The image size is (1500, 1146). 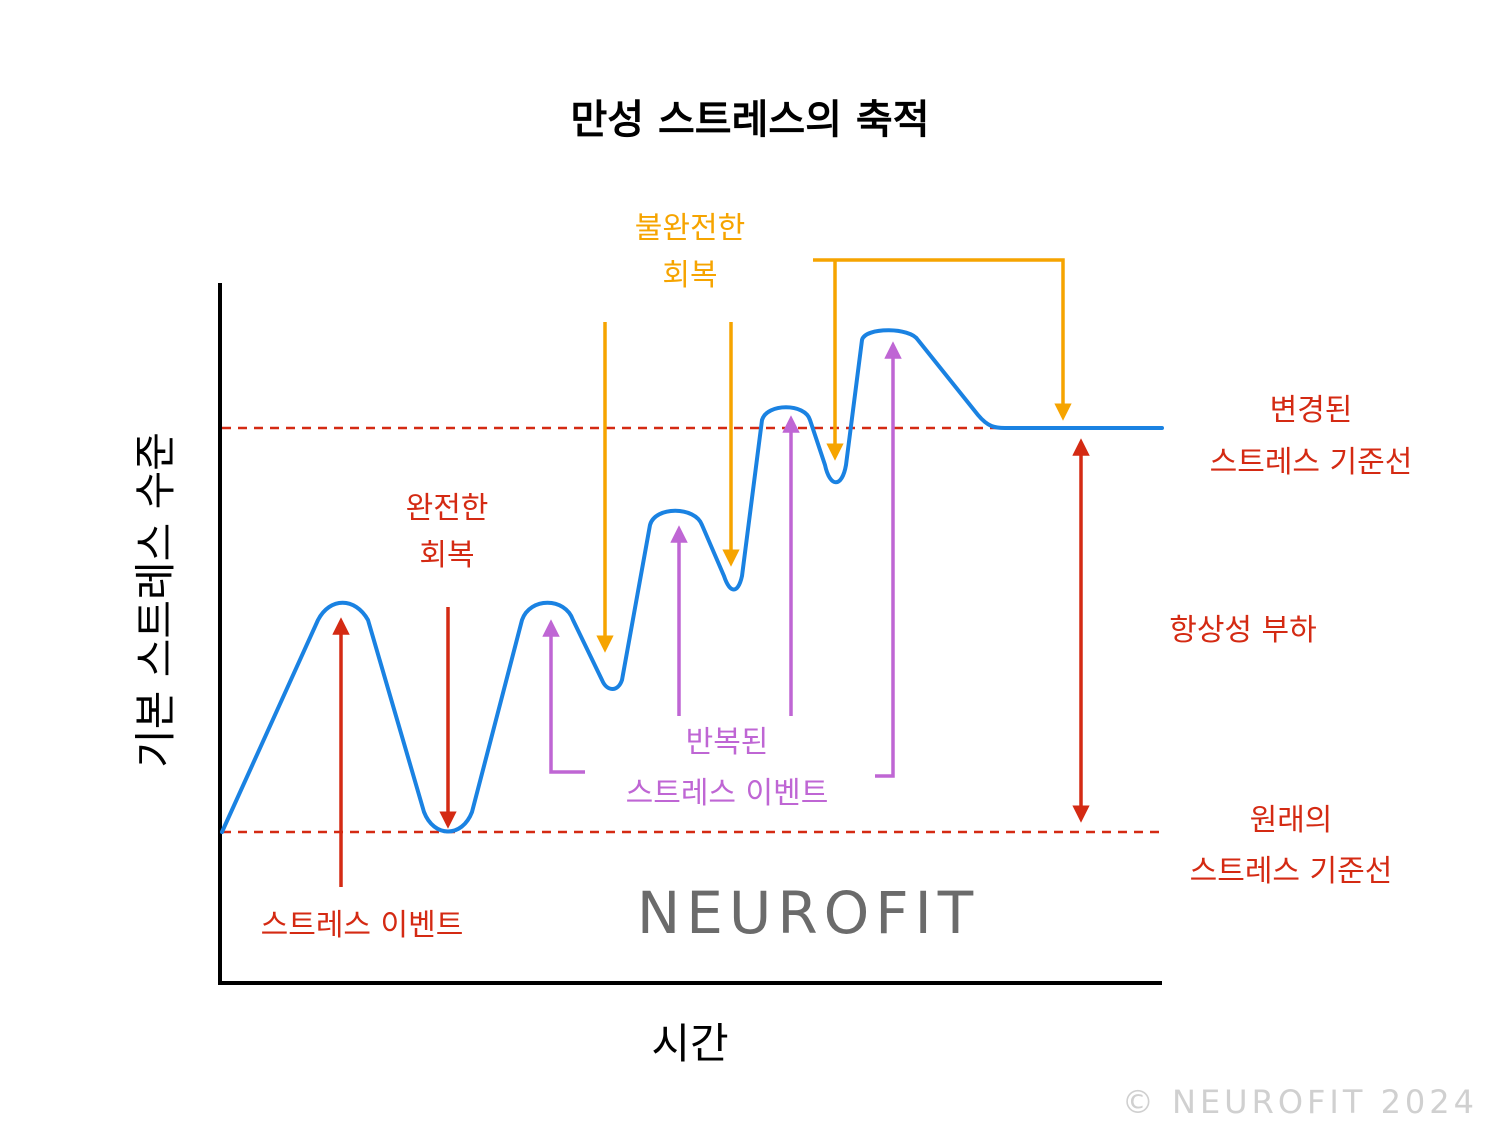 What do you see at coordinates (362, 925) in the screenshot?
I see `stress-event-label: 스트레스 이벤트` at bounding box center [362, 925].